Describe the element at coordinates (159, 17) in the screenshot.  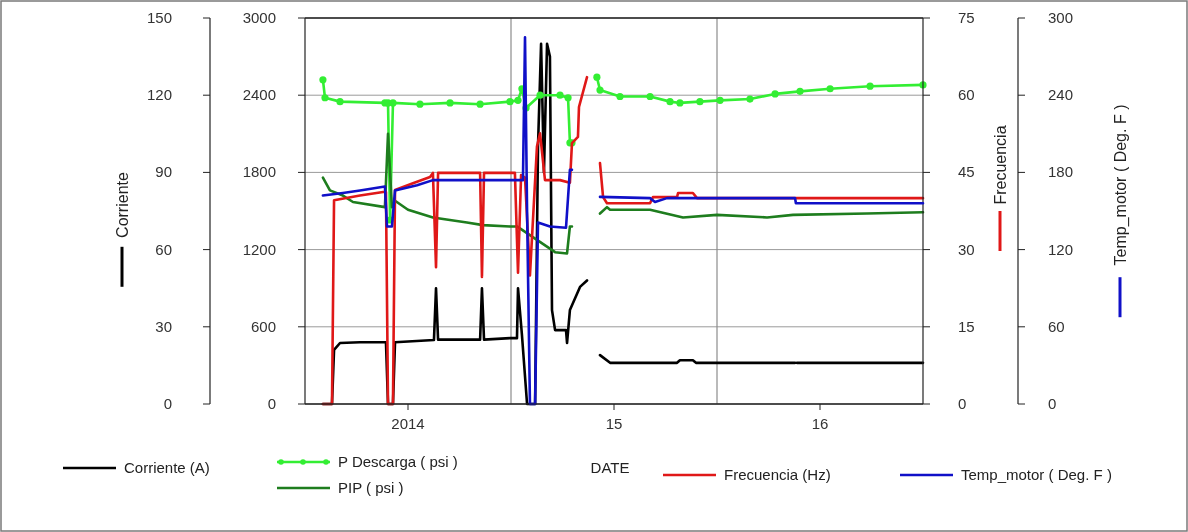
I see `y-tick-label: 150` at that location.